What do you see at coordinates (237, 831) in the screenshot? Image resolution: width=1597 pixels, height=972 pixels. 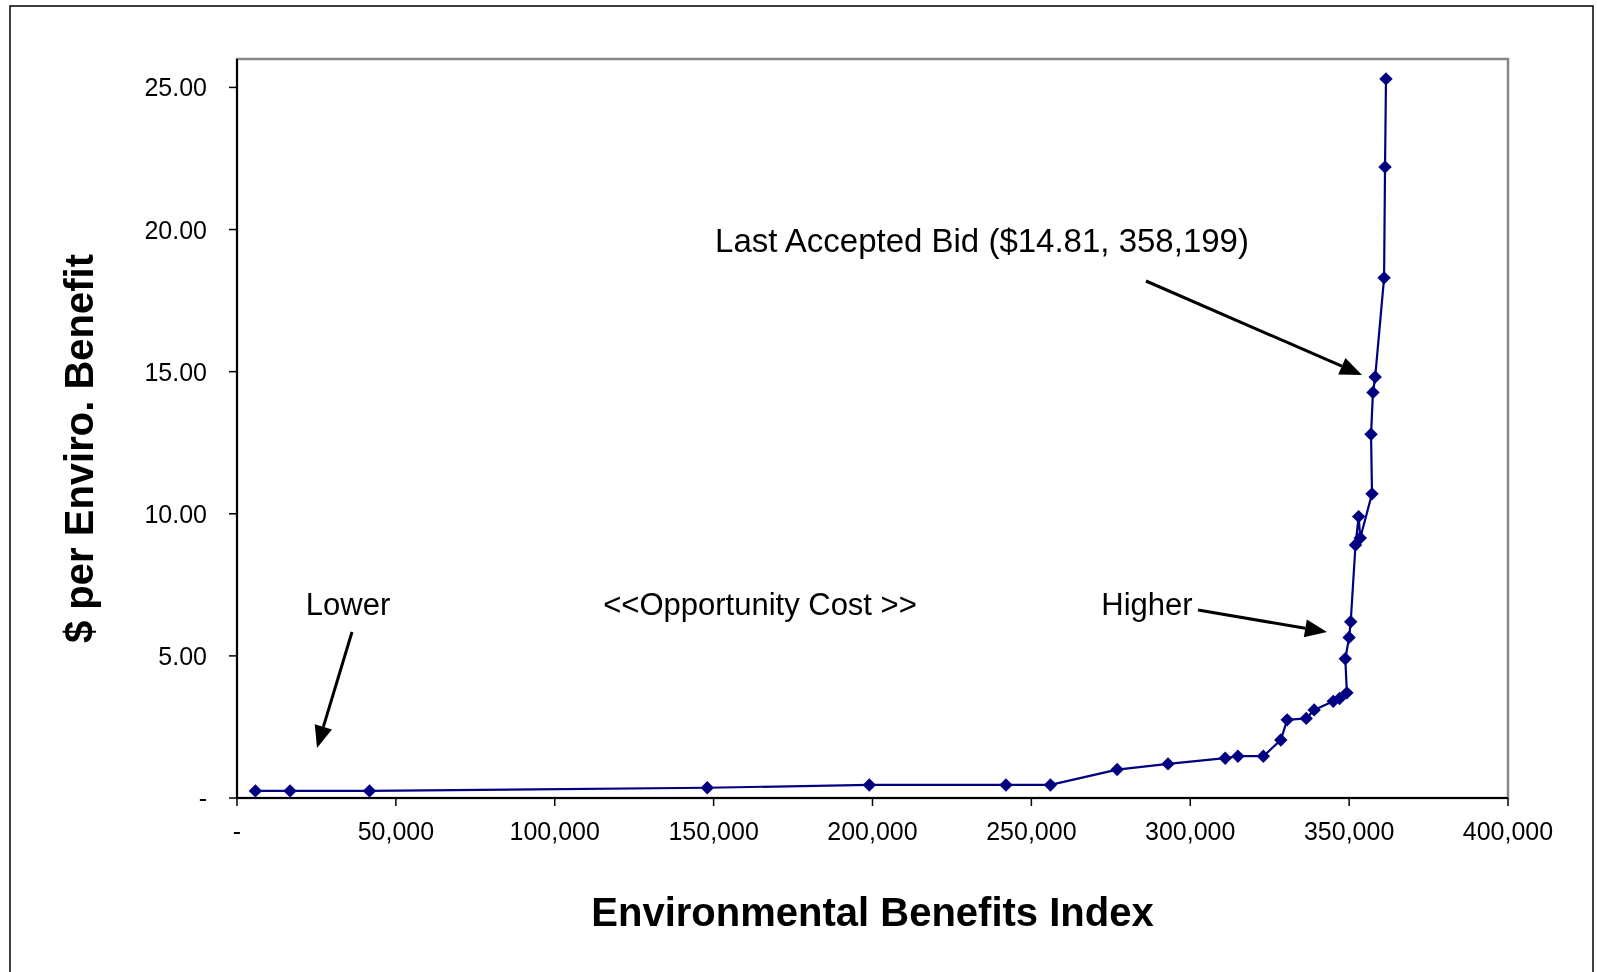 I see `x-tick-label: -` at bounding box center [237, 831].